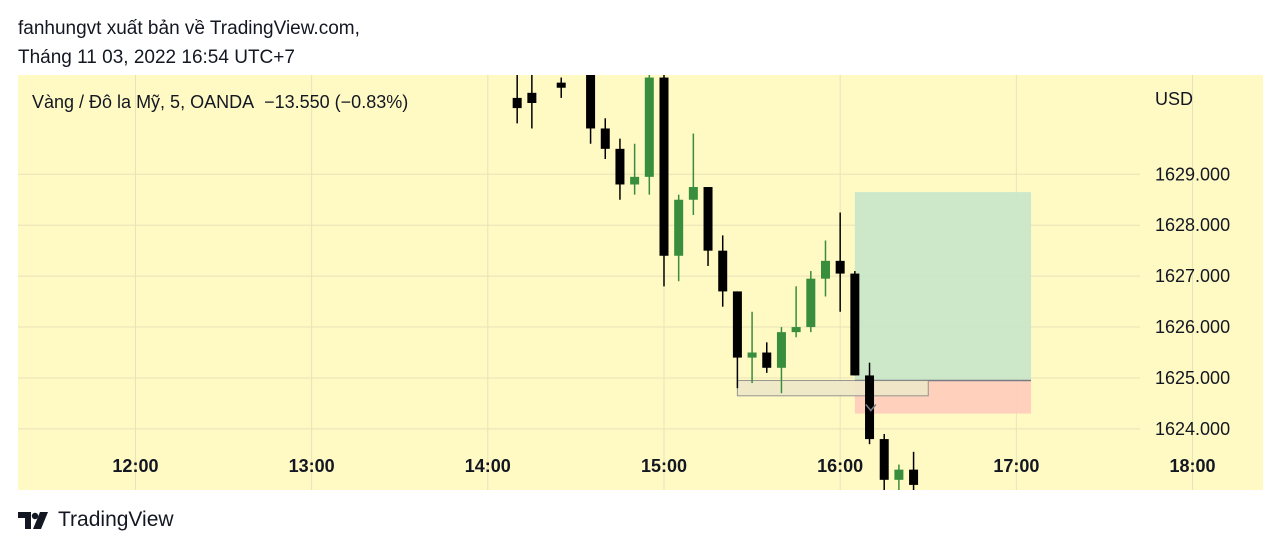 This screenshot has width=1280, height=550. What do you see at coordinates (312, 466) in the screenshot?
I see `time-tick-label: 13:00` at bounding box center [312, 466].